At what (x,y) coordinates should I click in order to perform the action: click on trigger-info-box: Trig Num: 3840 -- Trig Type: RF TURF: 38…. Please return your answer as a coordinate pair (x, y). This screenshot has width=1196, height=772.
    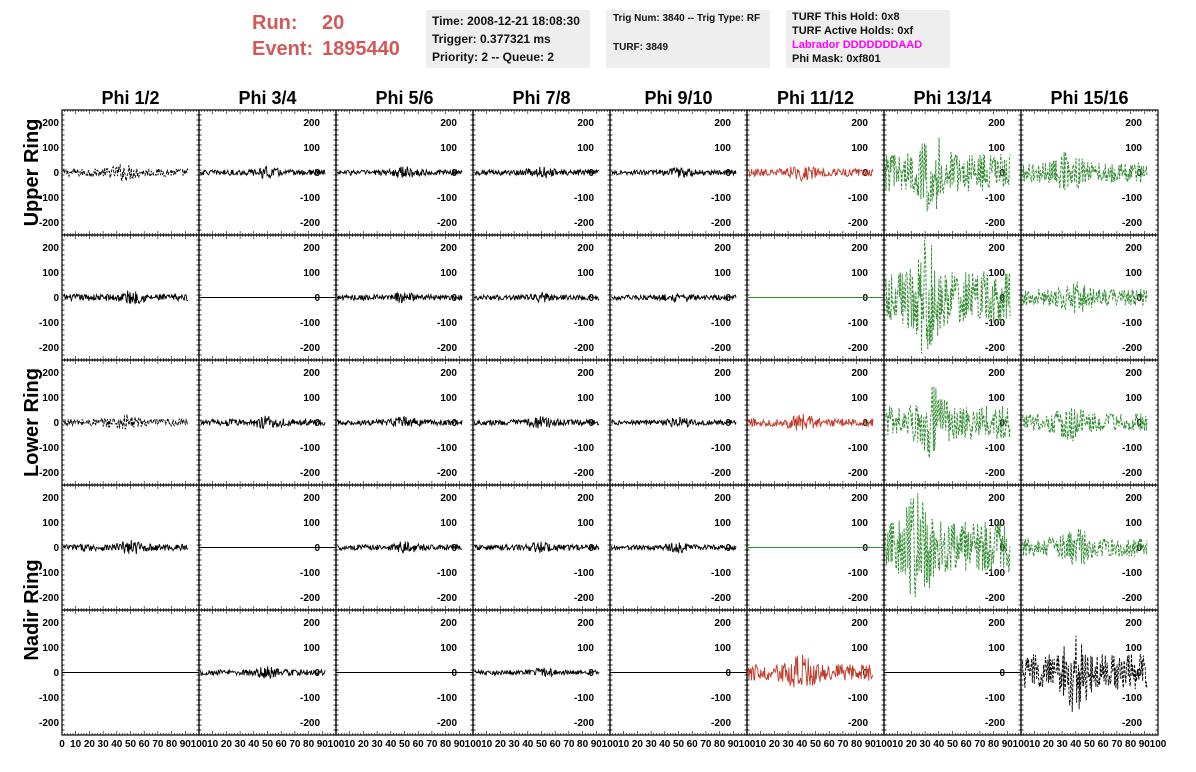
    Looking at the image, I should click on (688, 39).